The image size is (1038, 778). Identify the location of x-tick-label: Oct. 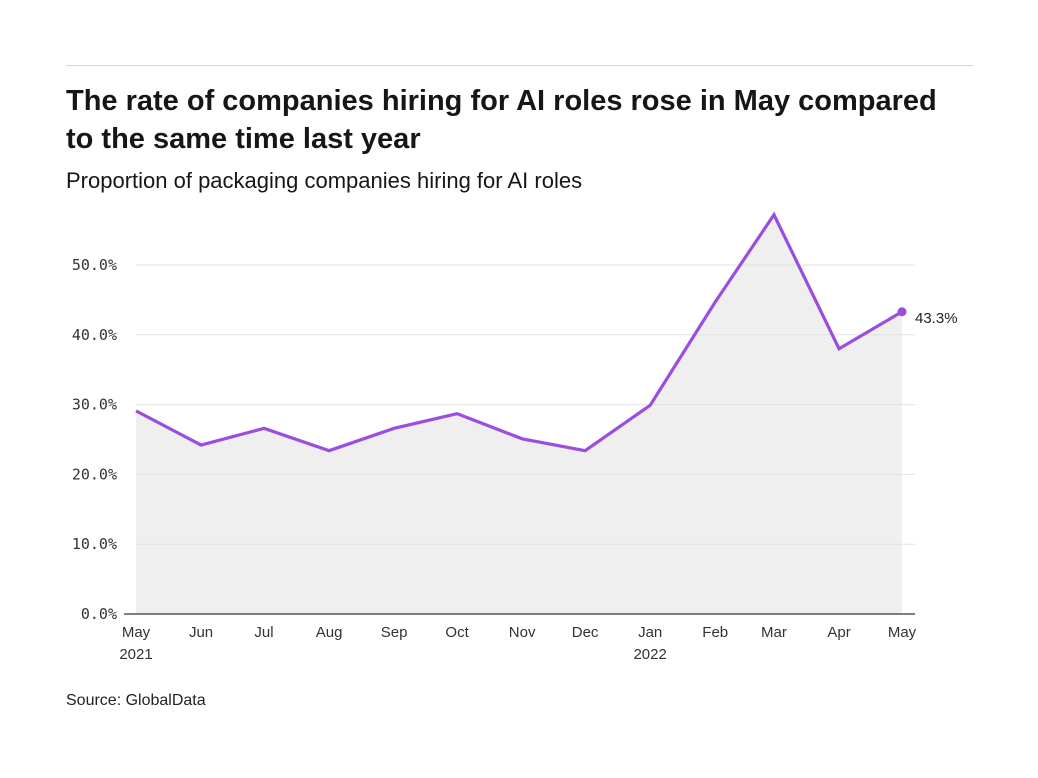
(457, 632).